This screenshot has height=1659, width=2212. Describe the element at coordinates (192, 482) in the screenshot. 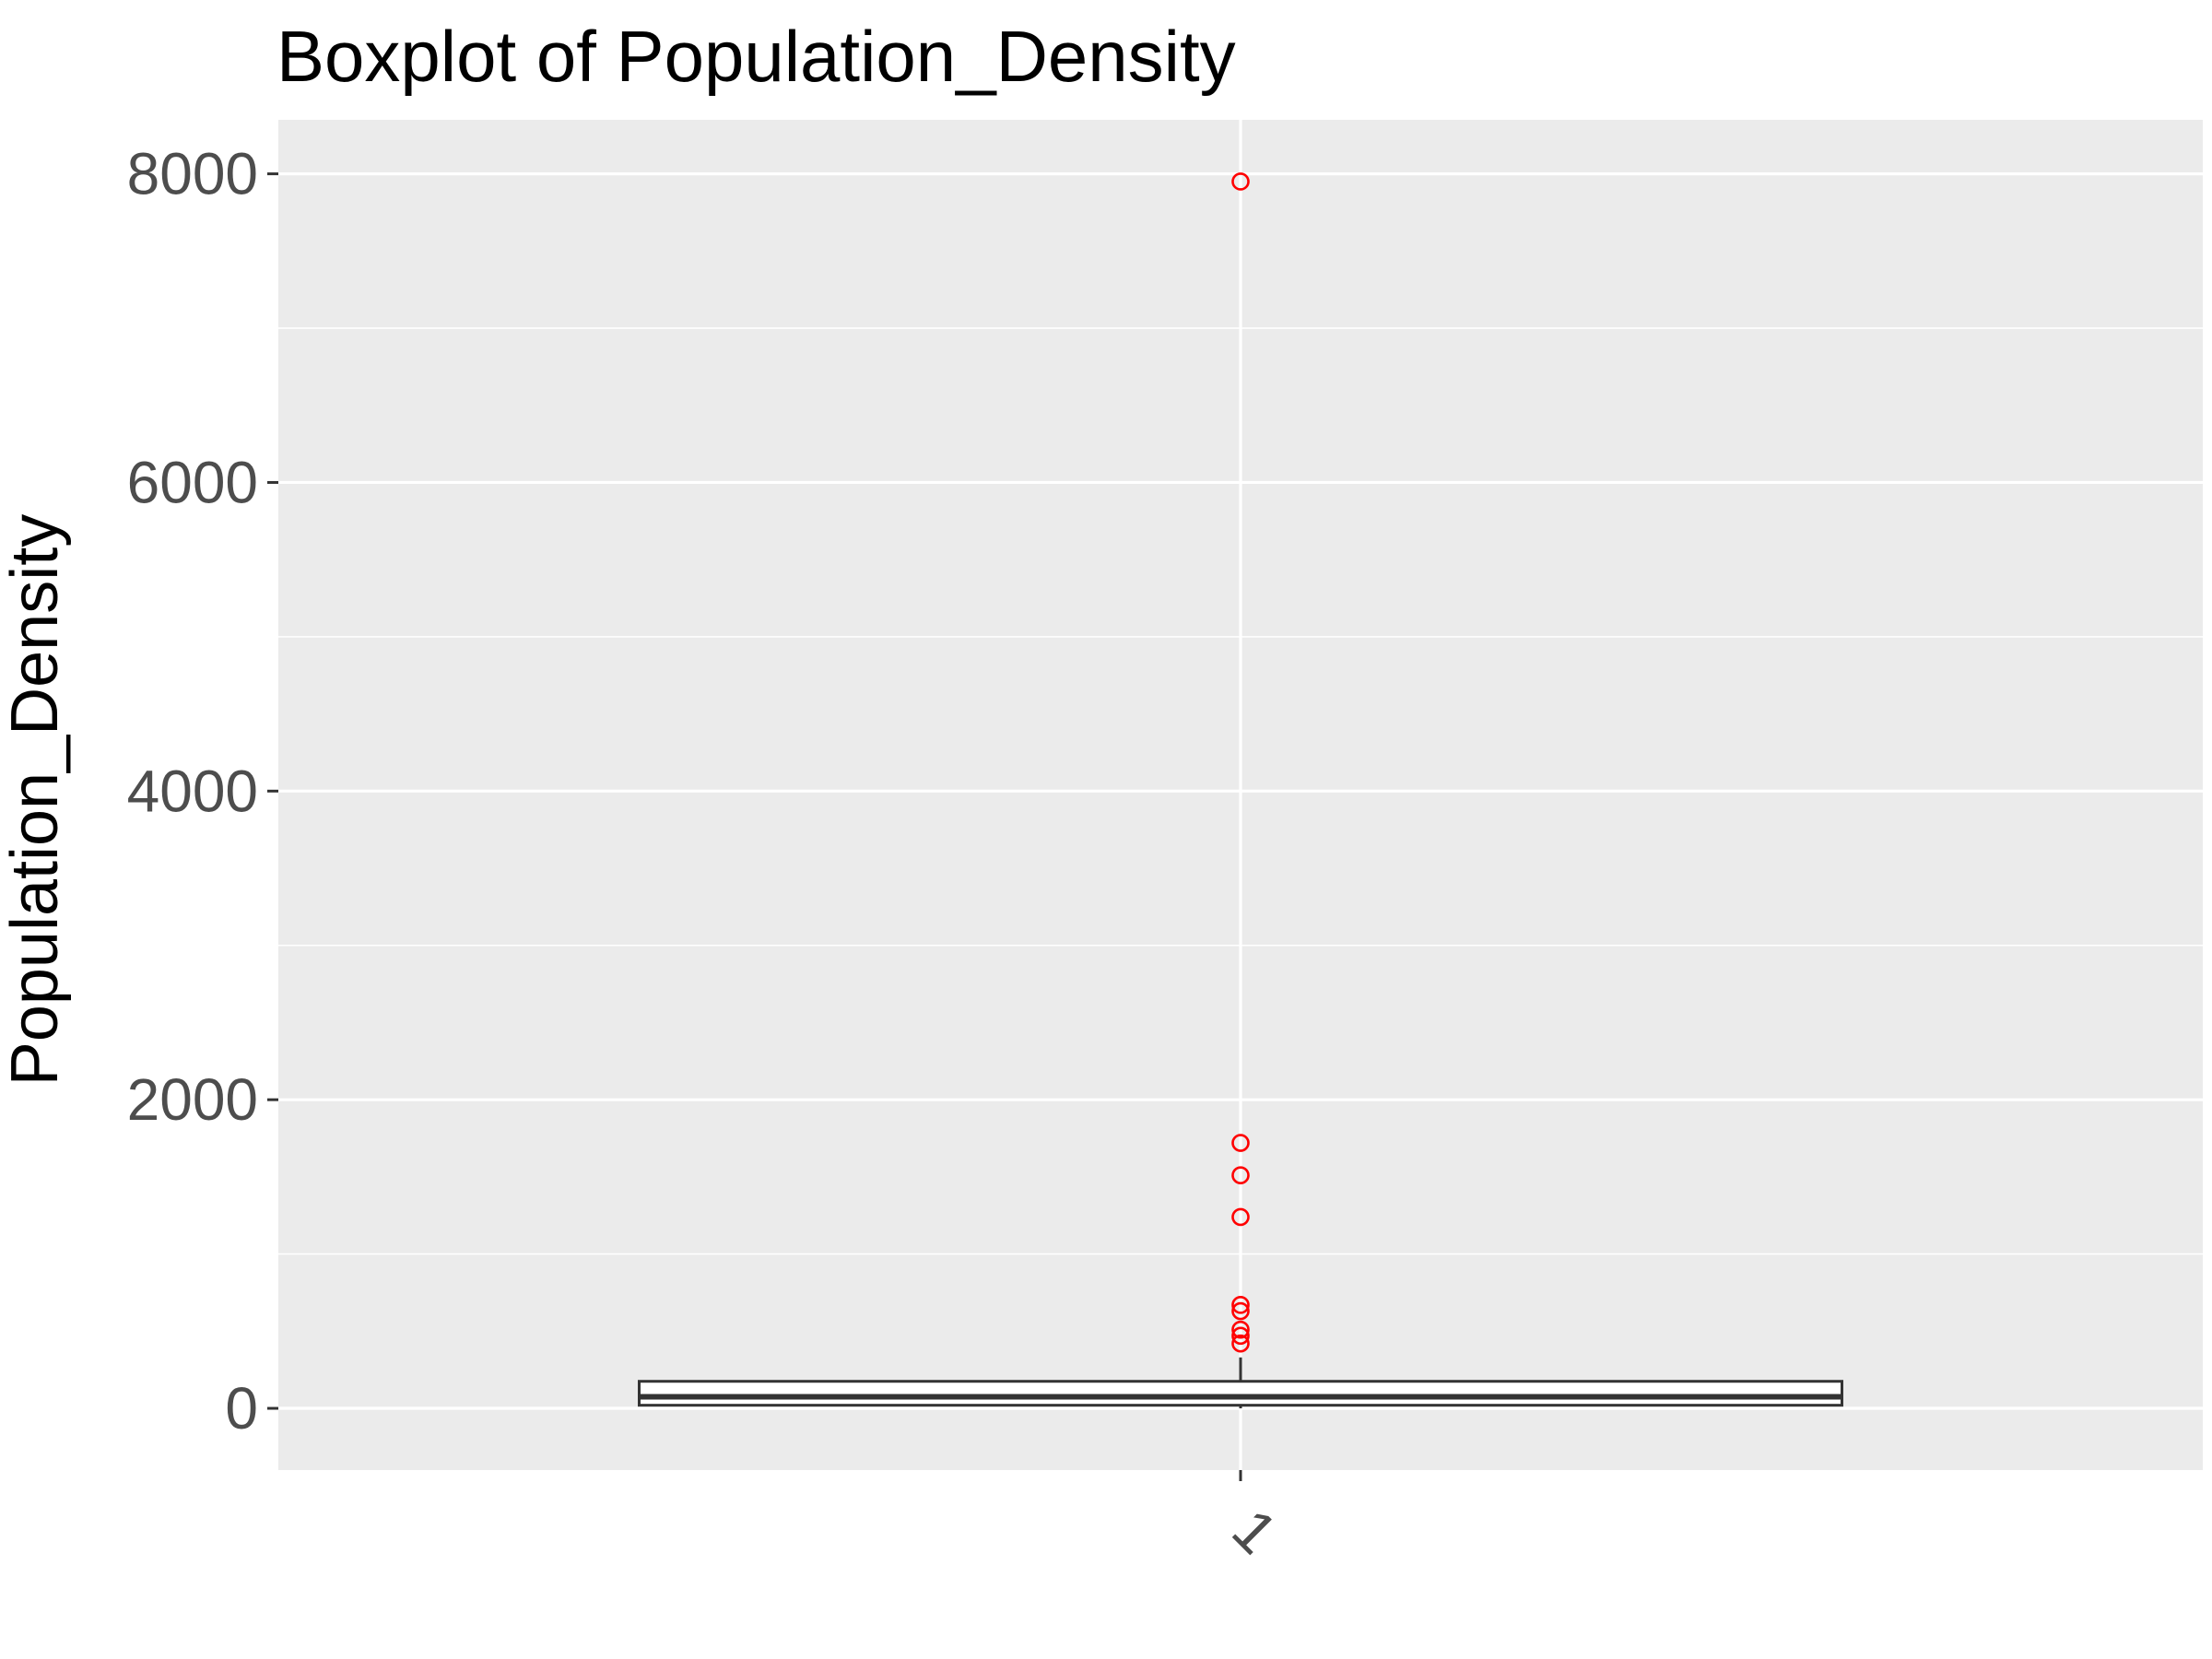

I see `y-tick-label: 6000` at that location.